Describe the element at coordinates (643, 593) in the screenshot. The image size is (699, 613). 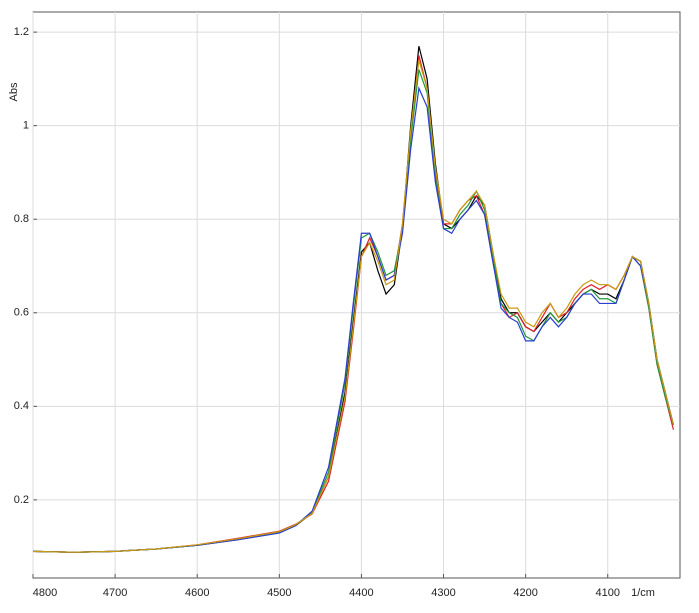
I see `x-axis-label: 1/cm` at that location.